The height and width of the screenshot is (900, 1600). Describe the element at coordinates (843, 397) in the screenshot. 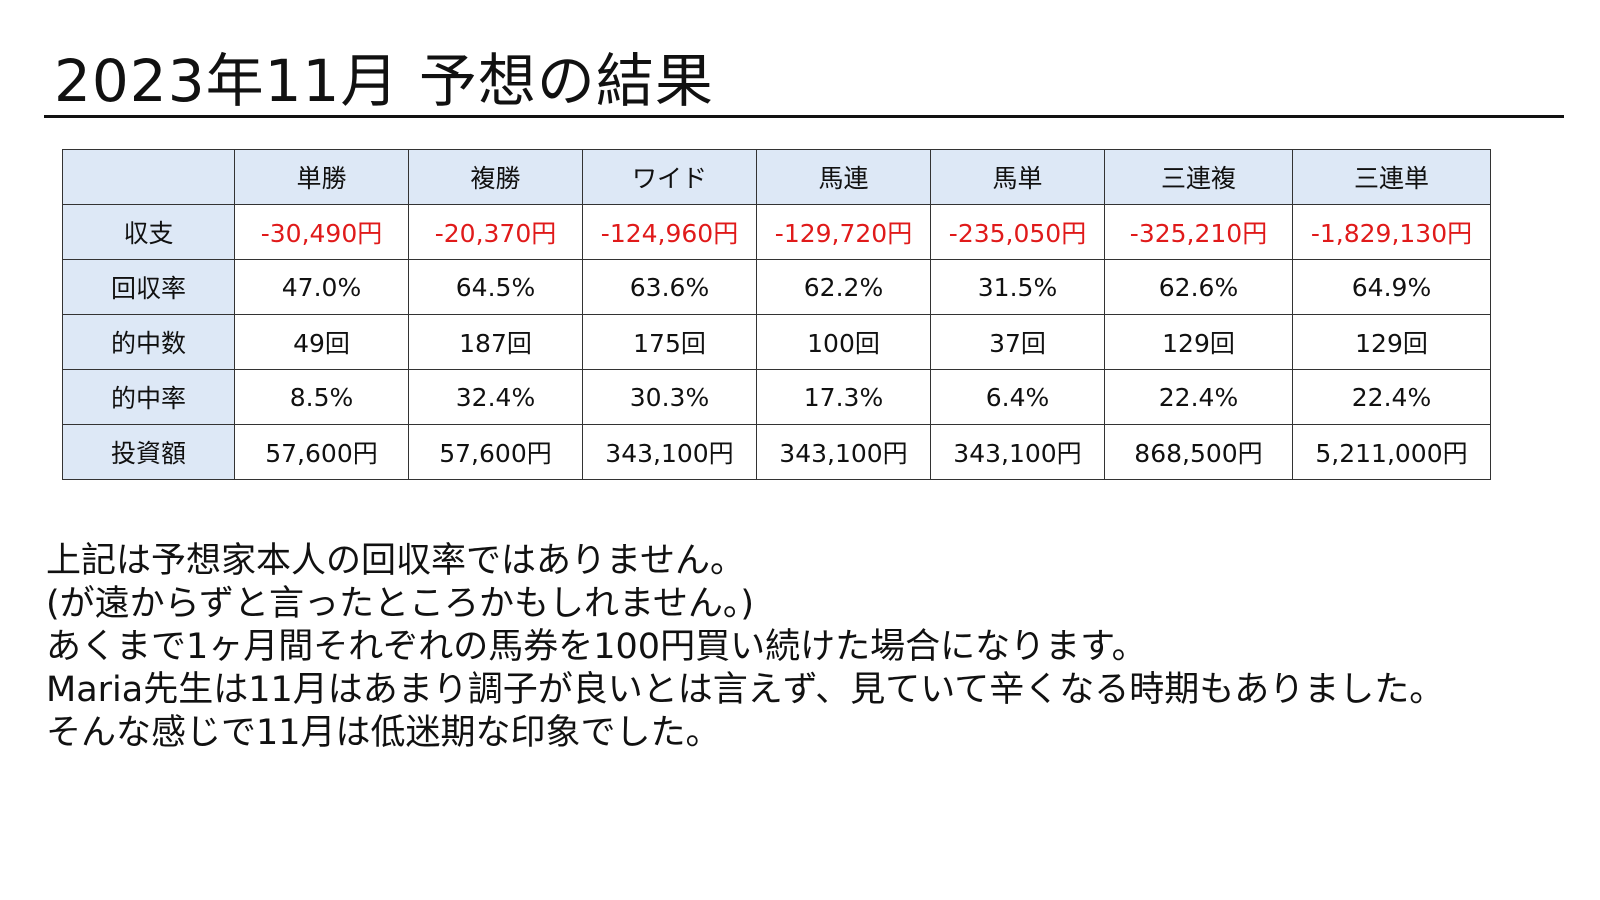

I see `table-cell: 17.3%` at that location.